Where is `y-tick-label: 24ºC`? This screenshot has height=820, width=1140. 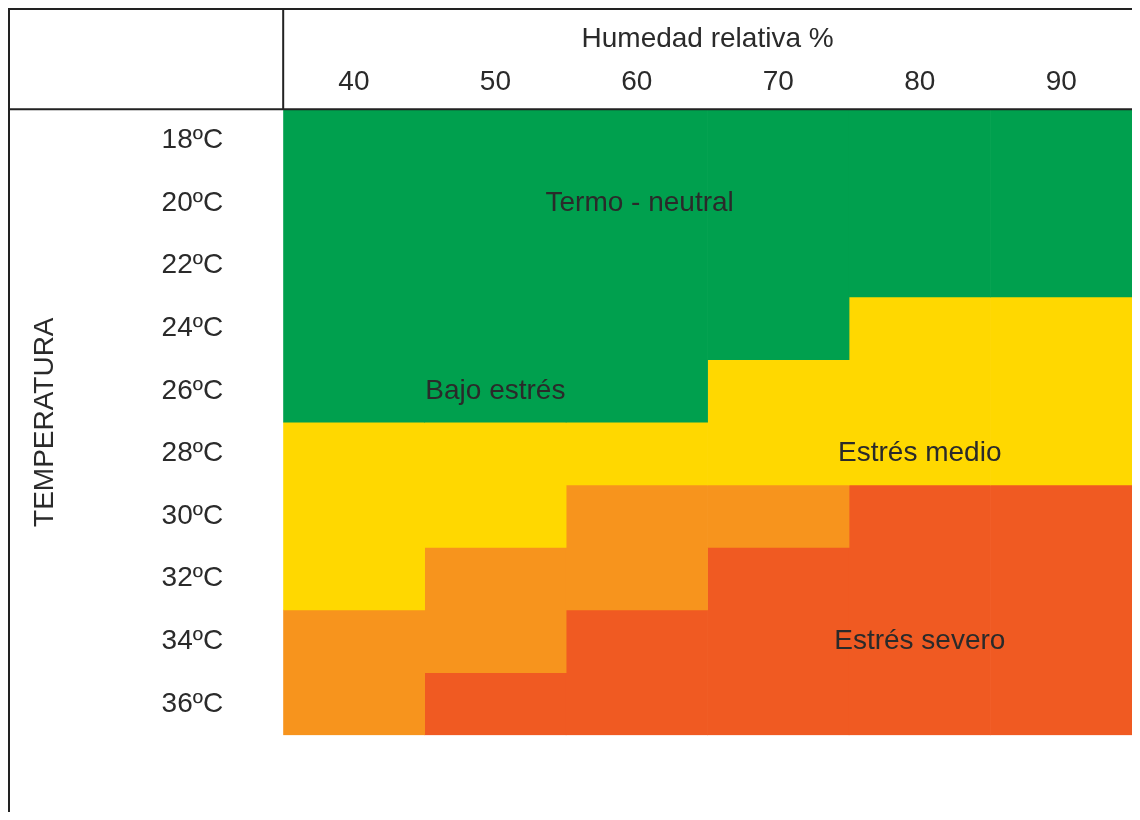 y-tick-label: 24ºC is located at coordinates (192, 327).